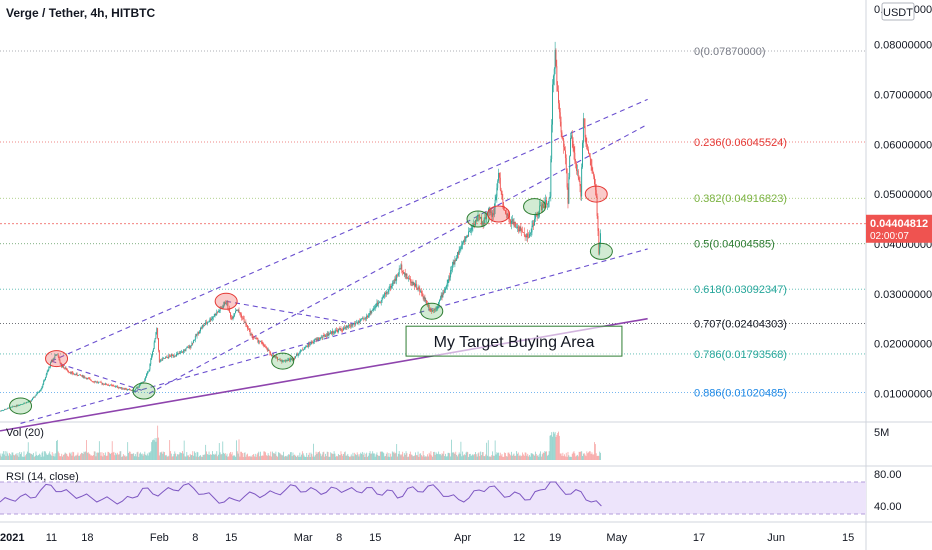  Describe the element at coordinates (432, 311) in the screenshot. I see `annotation-circle` at that location.